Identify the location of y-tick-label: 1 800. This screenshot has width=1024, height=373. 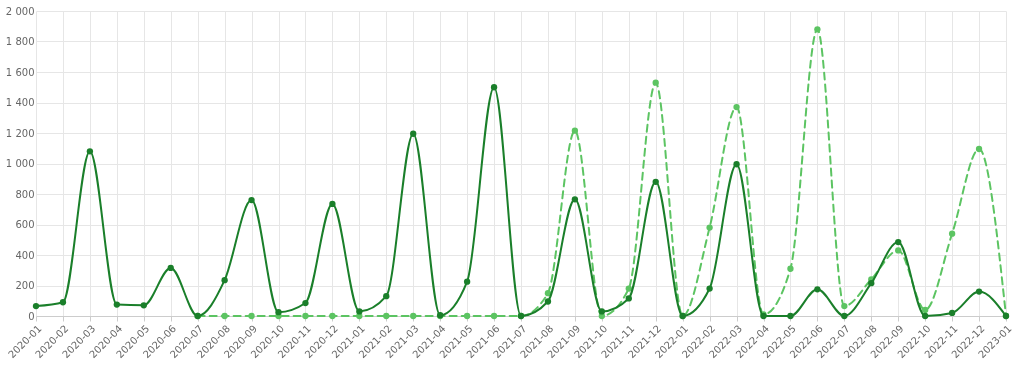
(20, 41).